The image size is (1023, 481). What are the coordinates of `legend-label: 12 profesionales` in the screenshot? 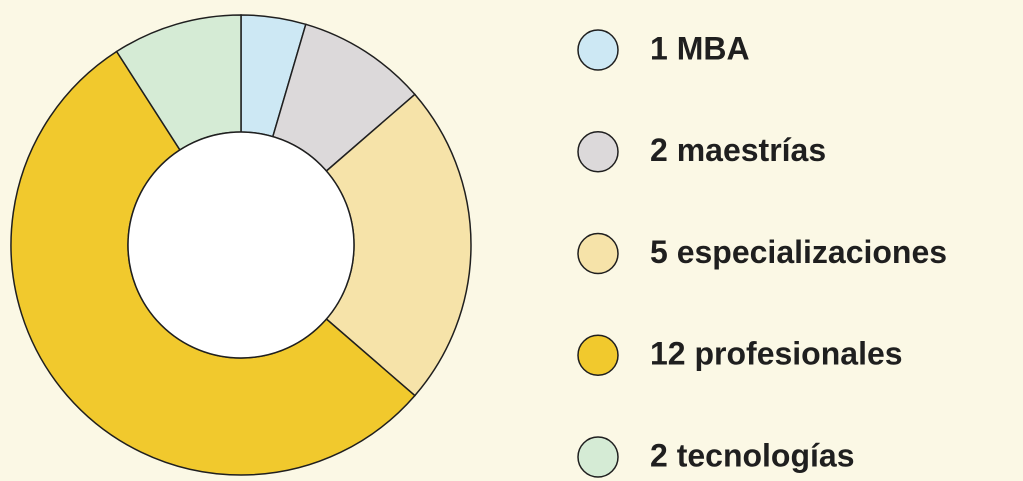 It's located at (776, 354).